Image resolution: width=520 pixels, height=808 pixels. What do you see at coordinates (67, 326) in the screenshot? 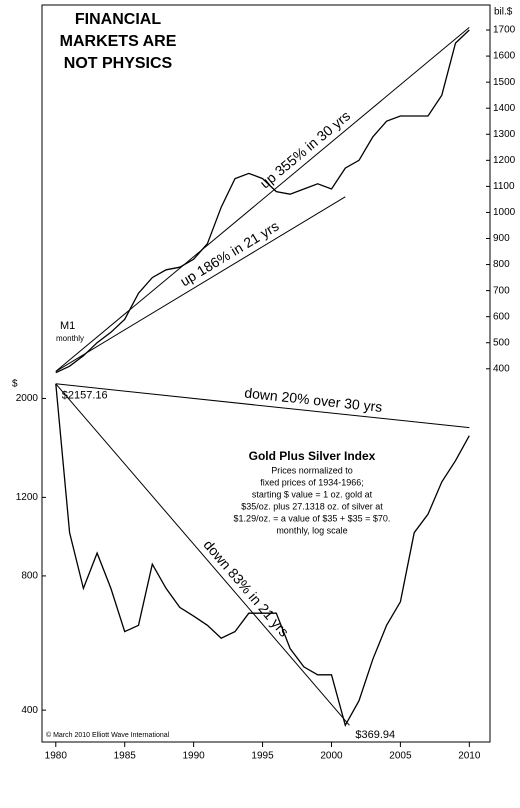
I see `series-label: M1` at bounding box center [67, 326].